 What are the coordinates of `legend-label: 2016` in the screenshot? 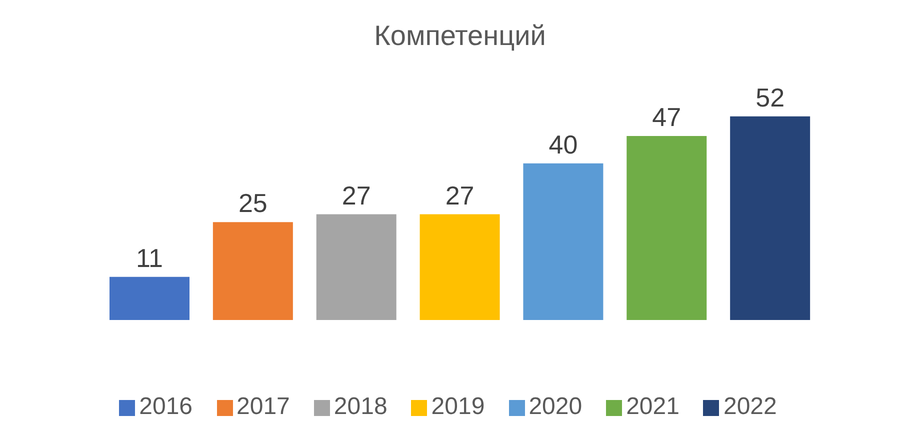 It's located at (166, 406).